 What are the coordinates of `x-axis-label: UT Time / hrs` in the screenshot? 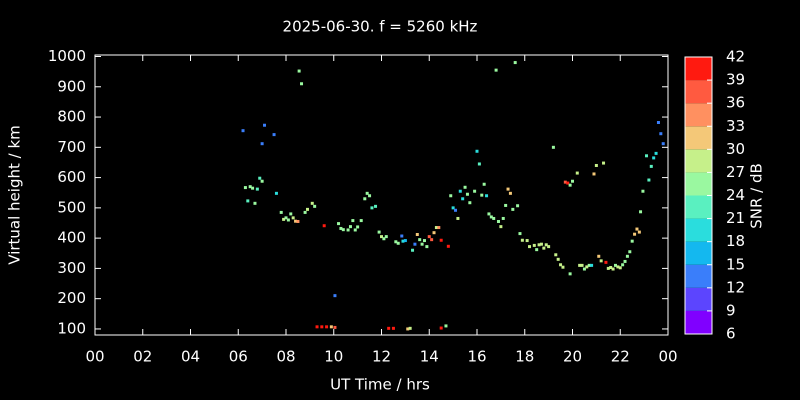 It's located at (380, 385).